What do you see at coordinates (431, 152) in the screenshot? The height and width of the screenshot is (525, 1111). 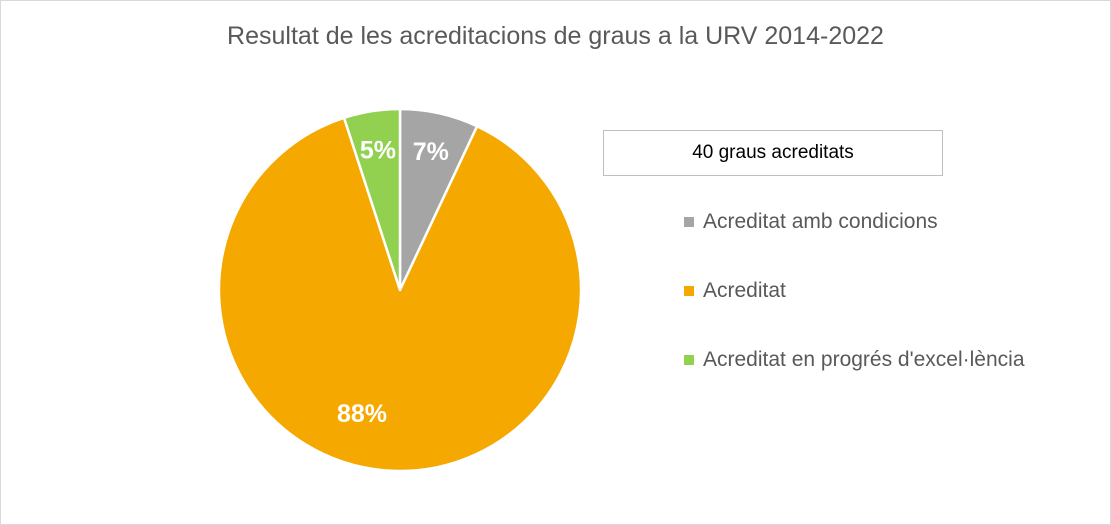 I see `data-label-1: 7%` at bounding box center [431, 152].